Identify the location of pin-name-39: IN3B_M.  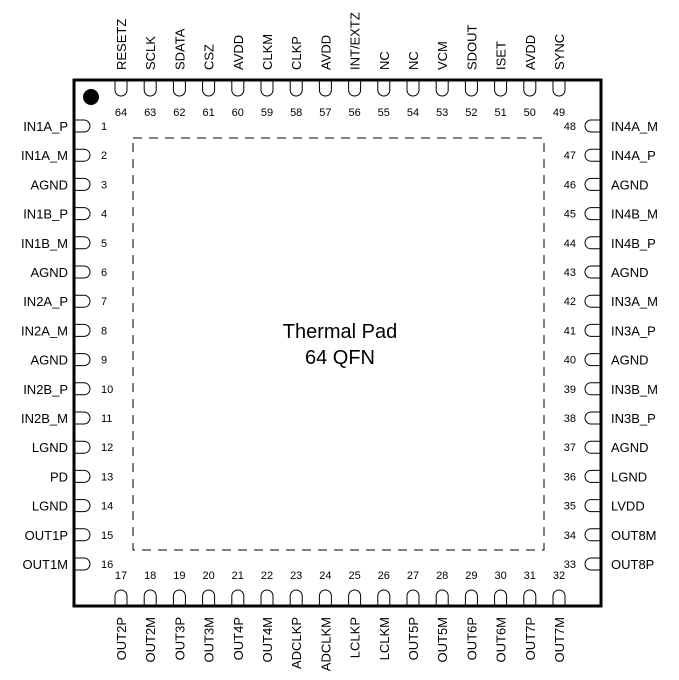
(634, 389).